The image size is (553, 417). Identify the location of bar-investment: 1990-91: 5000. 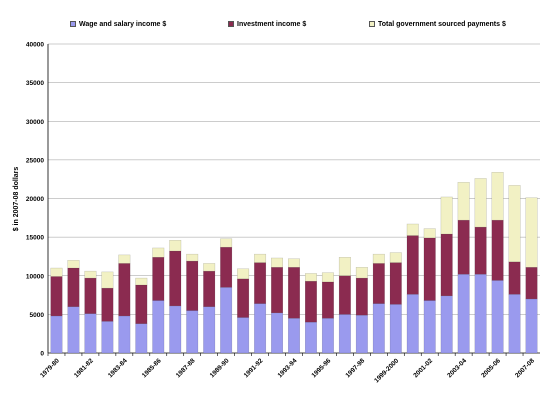
(243, 298).